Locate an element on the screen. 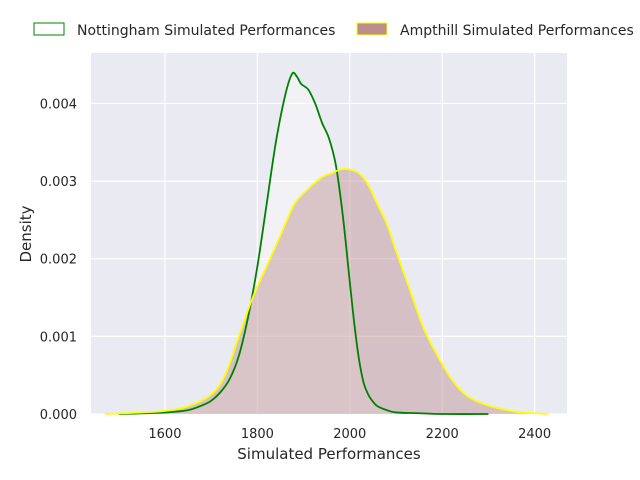 The width and height of the screenshot is (640, 480). y-axis: 0.000 0.001 0.002 0.003 0.004 is located at coordinates (58, 260).